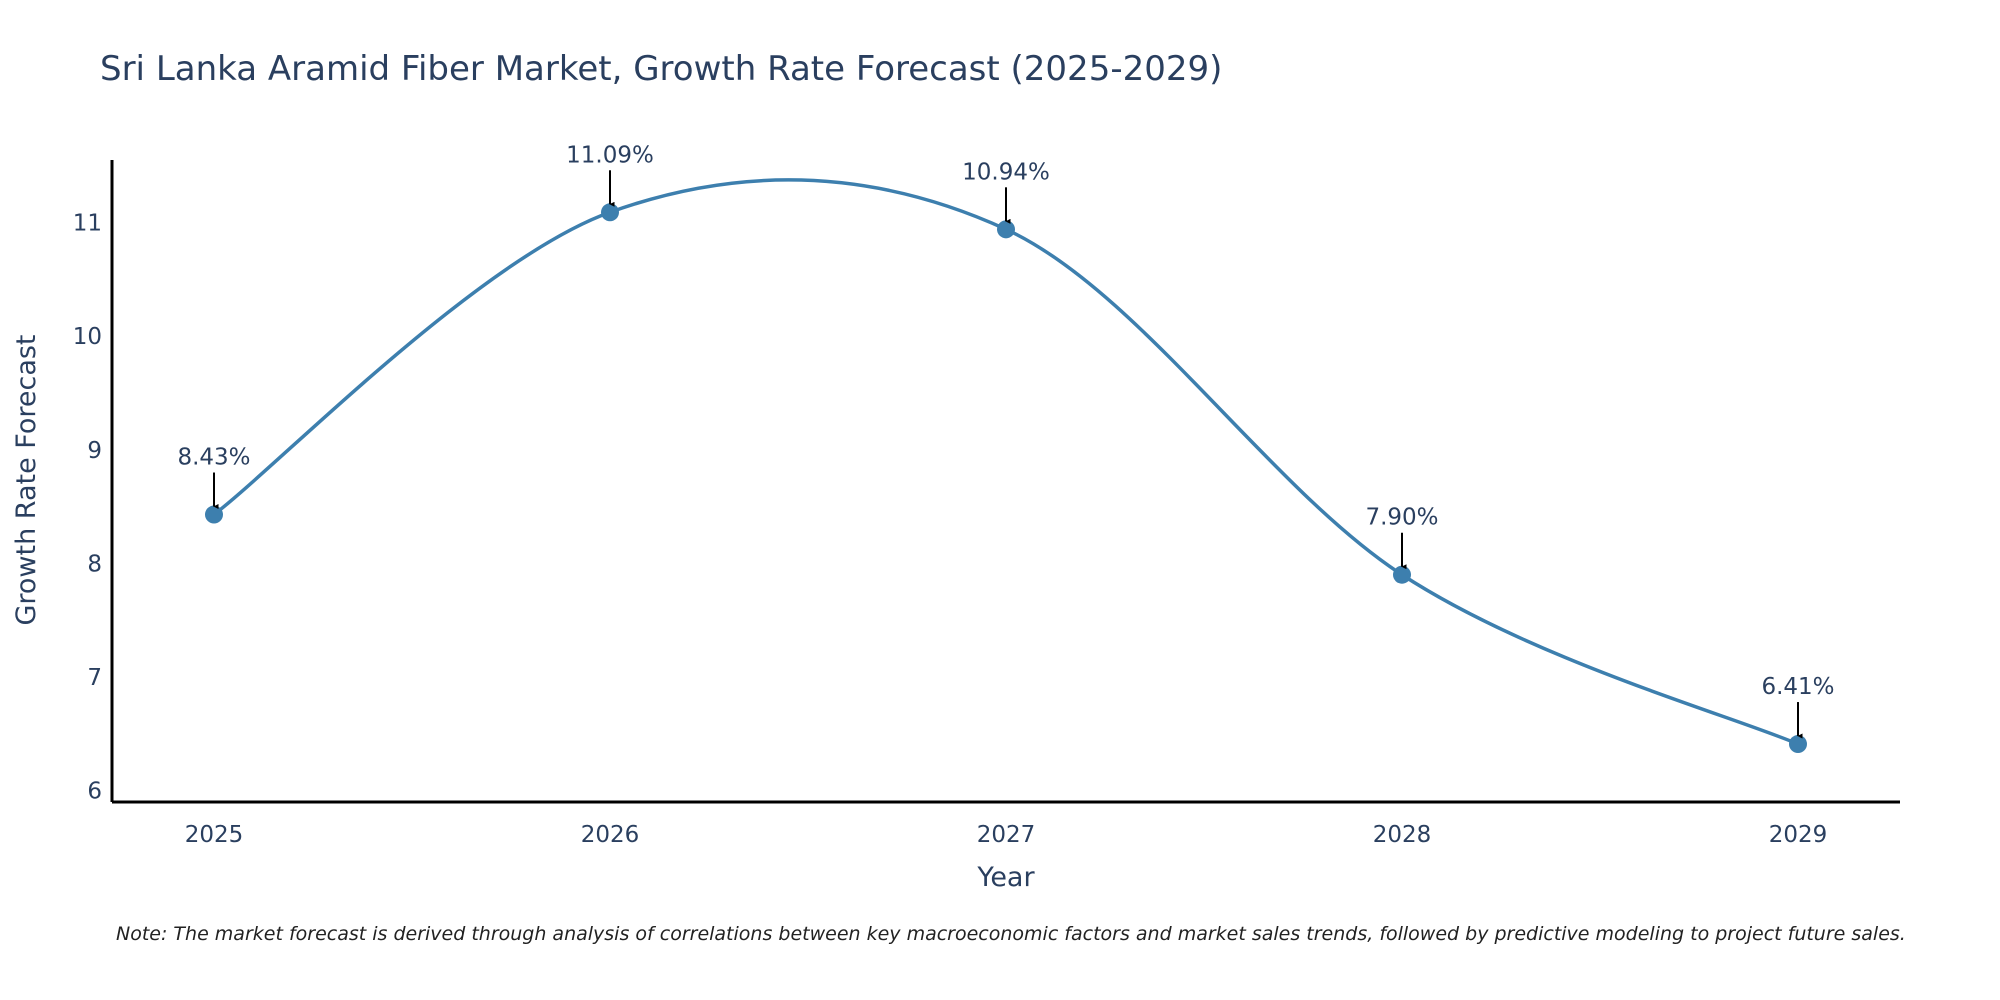 The width and height of the screenshot is (2000, 1000). I want to click on x-tick-label: 2025, so click(214, 835).